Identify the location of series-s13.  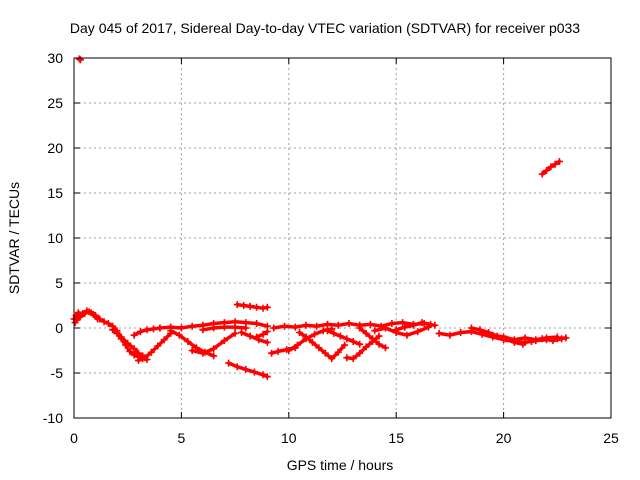
(248, 370).